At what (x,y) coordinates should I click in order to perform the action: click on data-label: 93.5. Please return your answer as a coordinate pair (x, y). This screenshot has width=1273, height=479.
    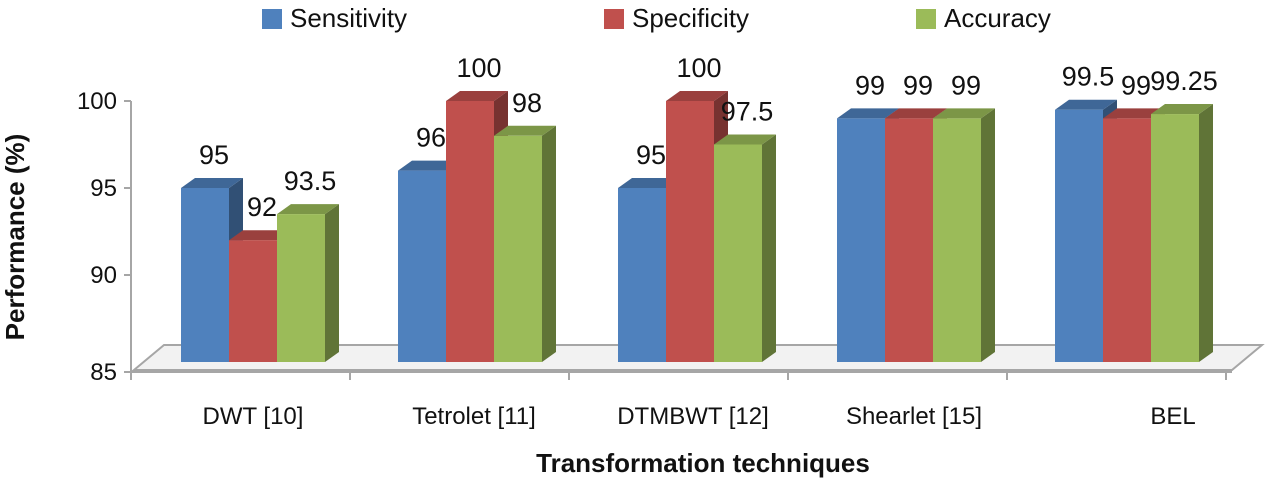
    Looking at the image, I should click on (310, 181).